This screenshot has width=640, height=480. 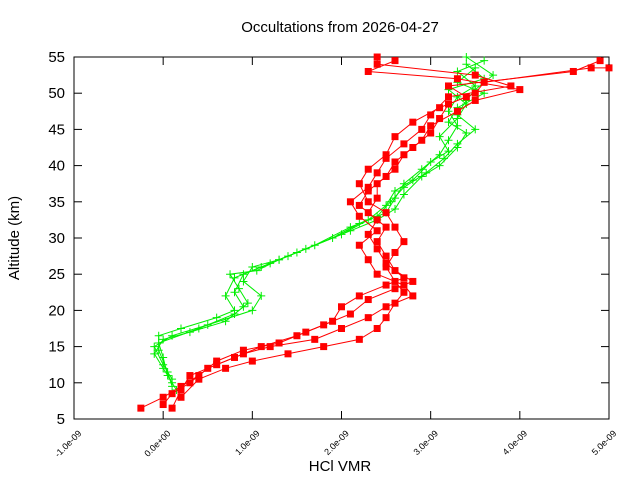 I want to click on x-tick-label: -1.0e-09, so click(x=68, y=443).